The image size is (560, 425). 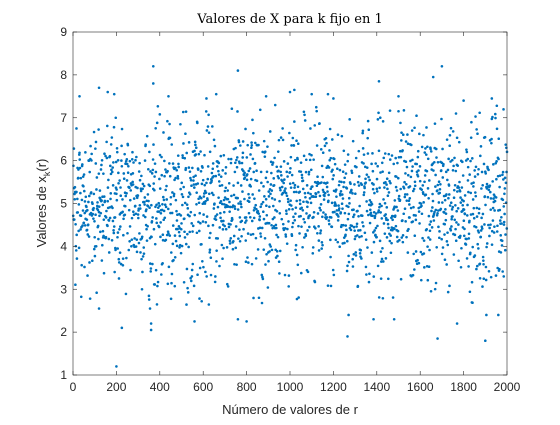 I want to click on y-tick-label: 1, so click(x=63, y=375).